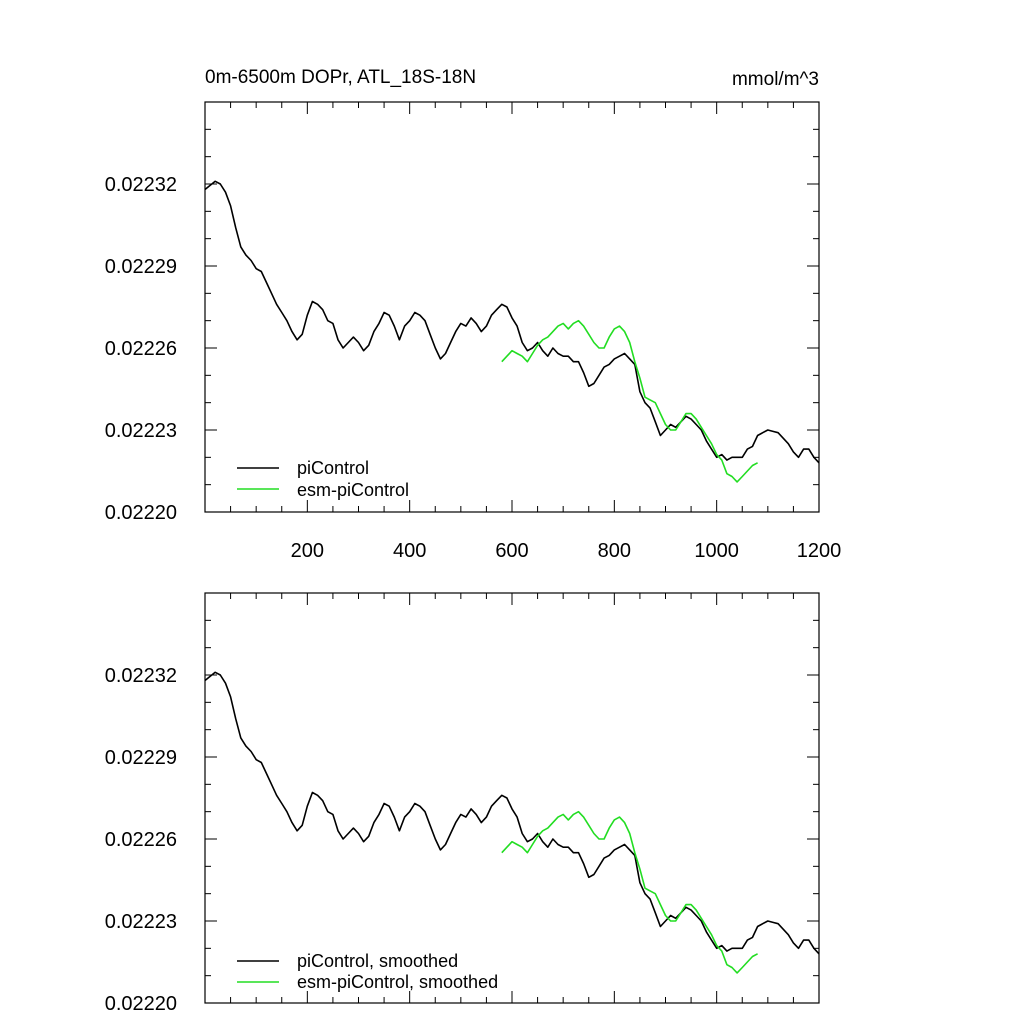 Image resolution: width=1024 pixels, height=1029 pixels. I want to click on legend-label-esm-picontrol: esm-piControl, so click(353, 490).